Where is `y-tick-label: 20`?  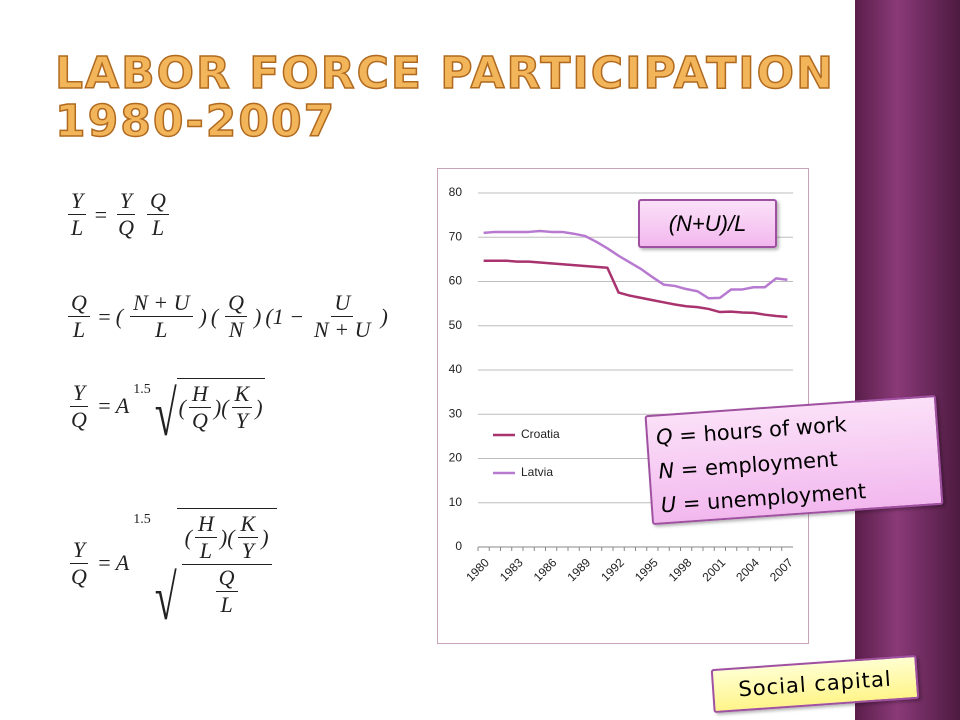
y-tick-label: 20 is located at coordinates (456, 458).